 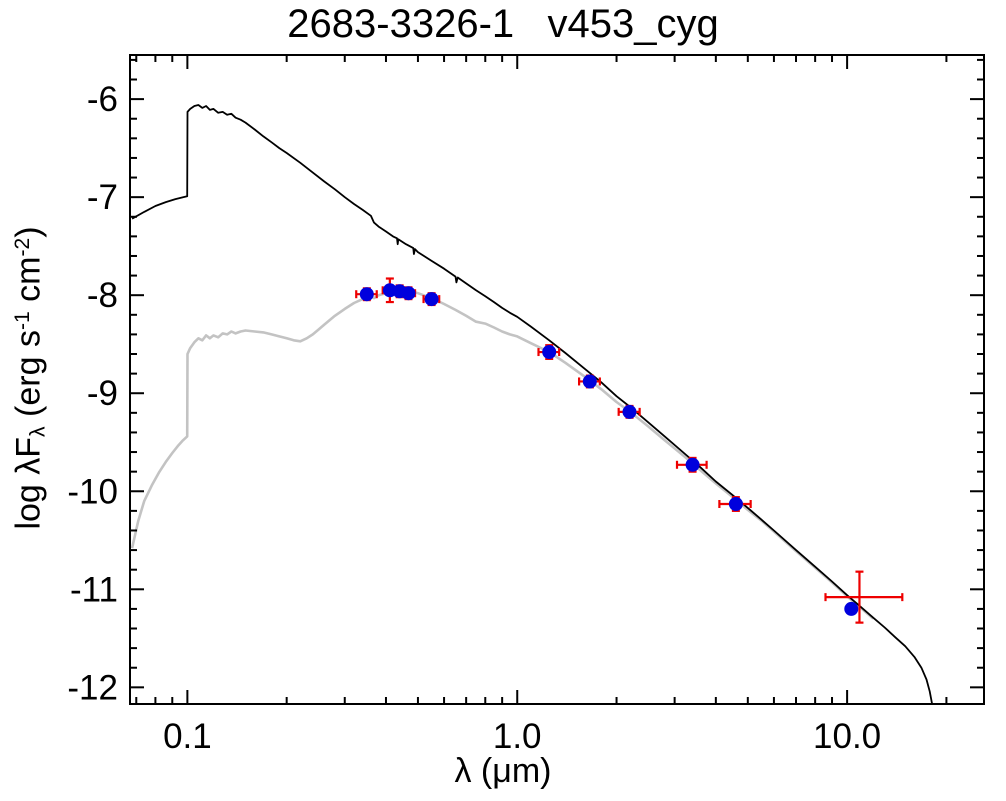 I want to click on x-axis-label: λ (μm), so click(x=503, y=771).